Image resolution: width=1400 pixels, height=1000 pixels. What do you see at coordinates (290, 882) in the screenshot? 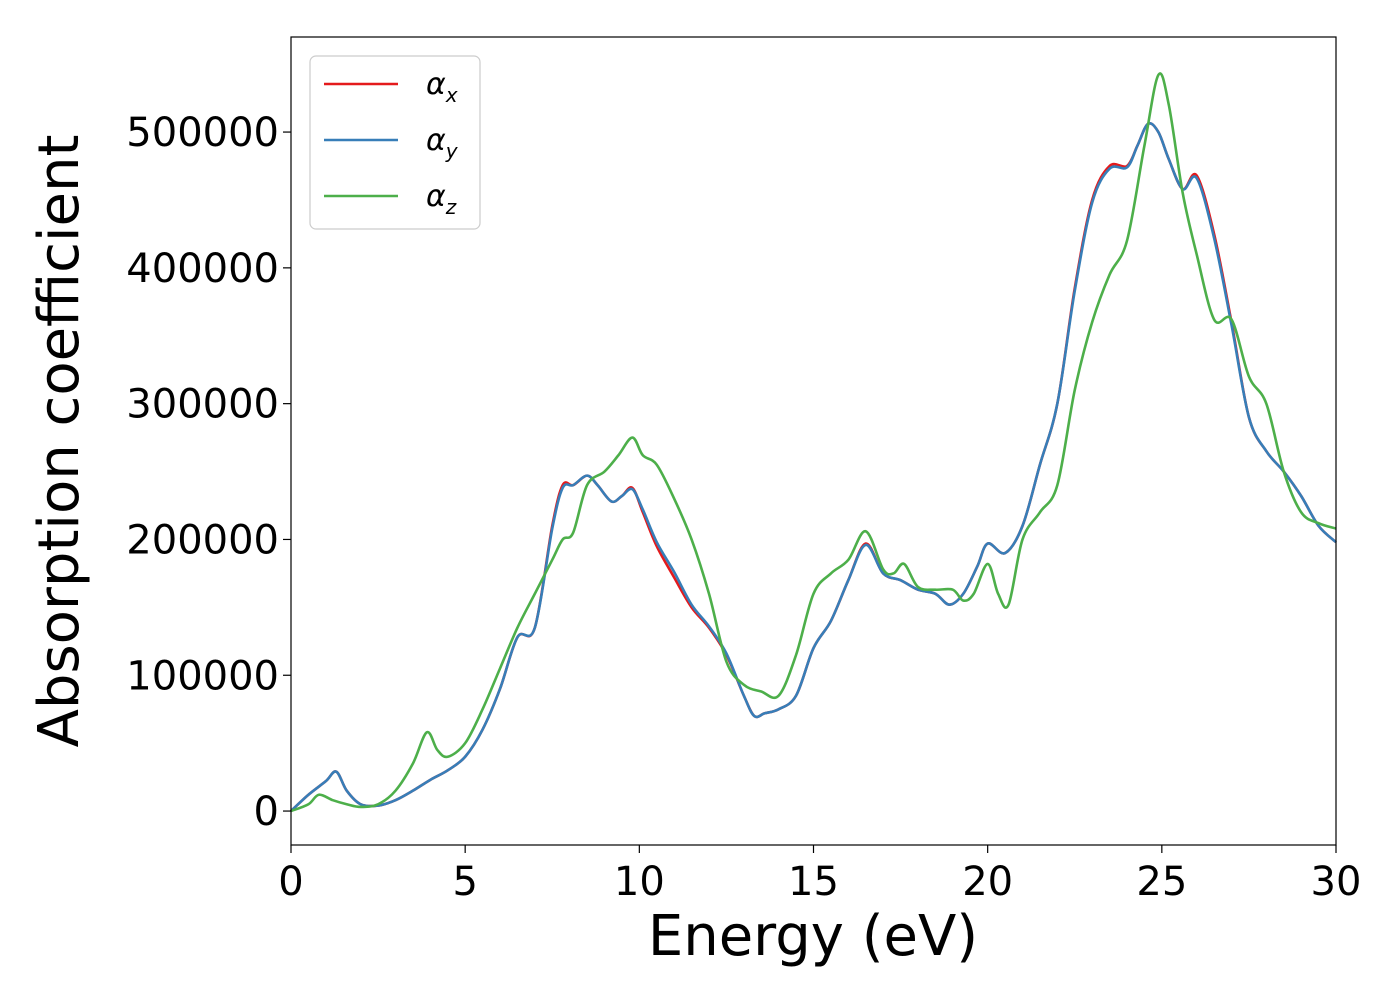
I see `x-tick-label: 0` at bounding box center [290, 882].